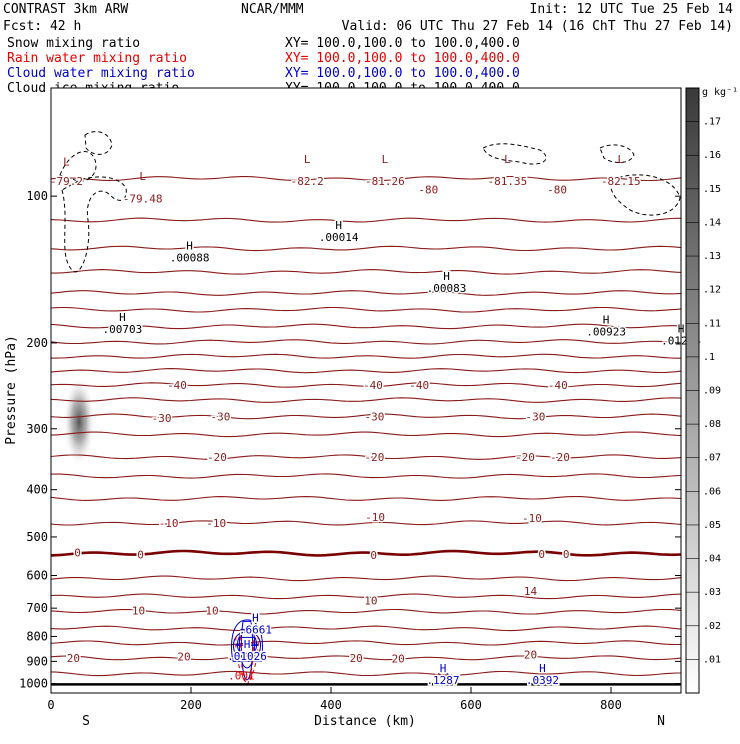 The height and width of the screenshot is (744, 740). Describe the element at coordinates (531, 591) in the screenshot. I see `isotherm-label: 14` at that location.